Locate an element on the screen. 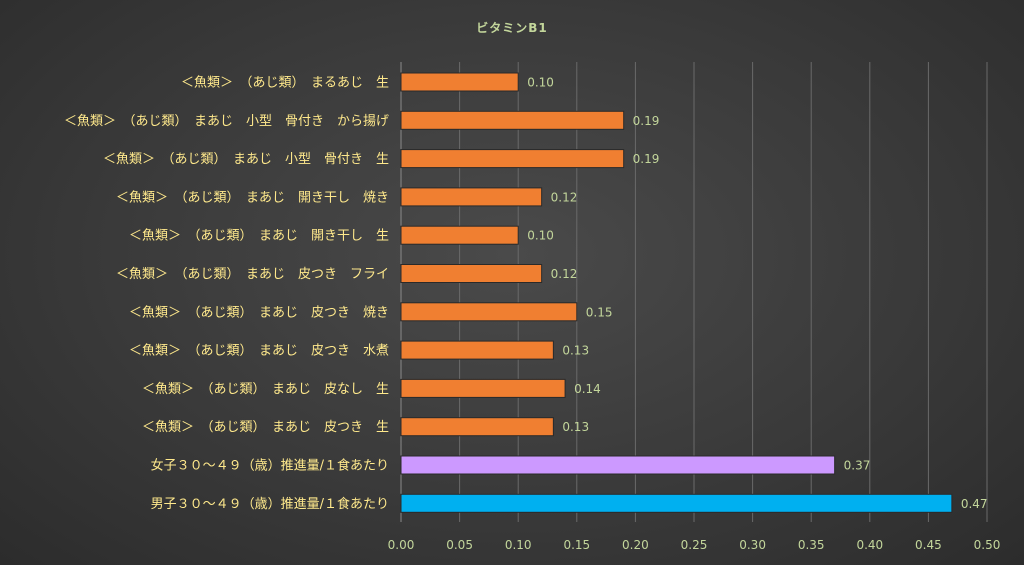 The width and height of the screenshot is (1024, 565). category-label: ＜魚類＞ （あじ類） まあじ 小型 骨付き 生 is located at coordinates (246, 159).